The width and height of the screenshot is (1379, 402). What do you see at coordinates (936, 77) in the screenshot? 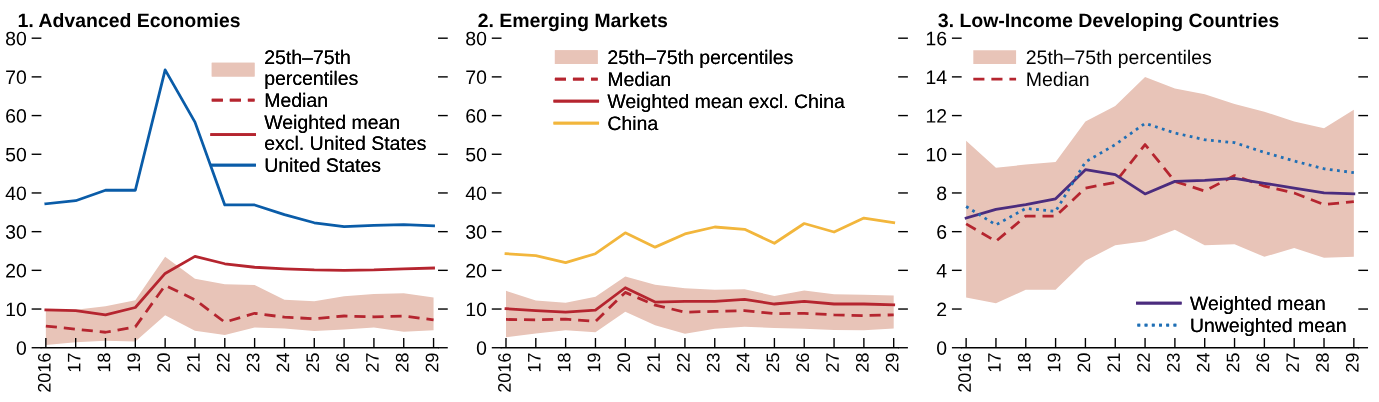
I see `y-tick-label: 14` at bounding box center [936, 77].